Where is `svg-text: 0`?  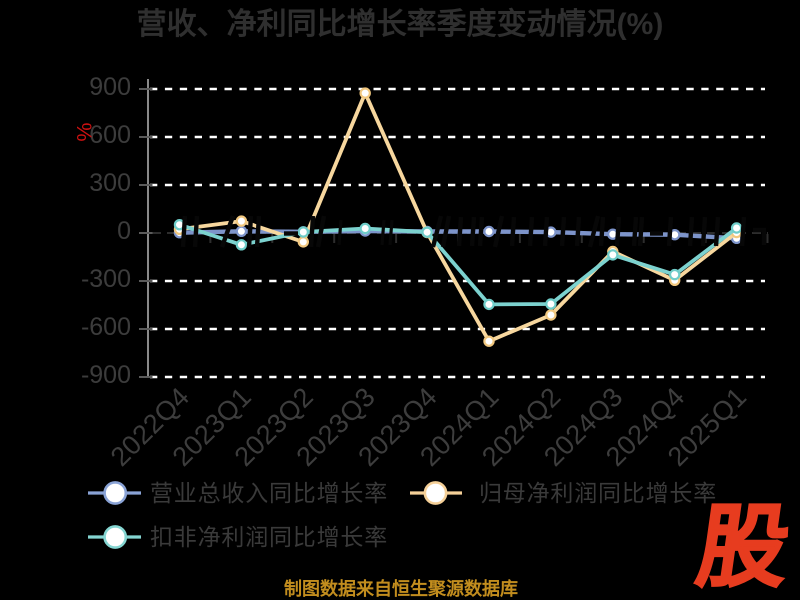
svg-text: 0 is located at coordinates (124, 231).